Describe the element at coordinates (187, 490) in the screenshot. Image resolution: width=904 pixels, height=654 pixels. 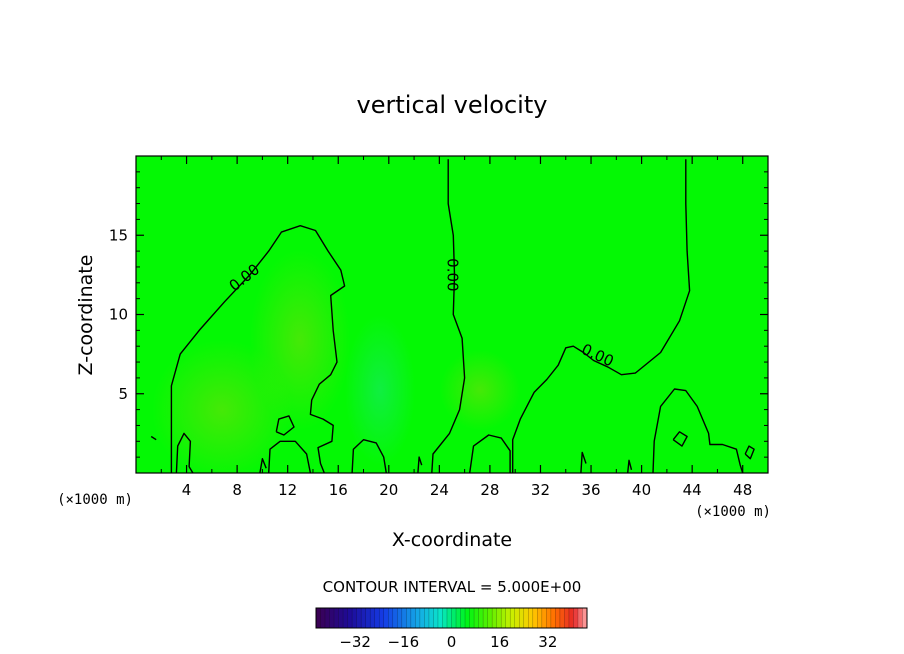
I see `x-tick-label: 4` at that location.